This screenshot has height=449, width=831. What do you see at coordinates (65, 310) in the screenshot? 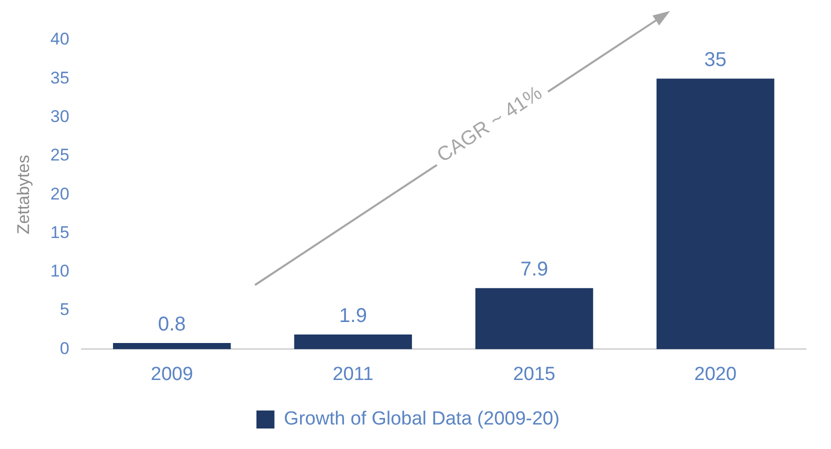
I see `y-tick-label: 5` at bounding box center [65, 310].